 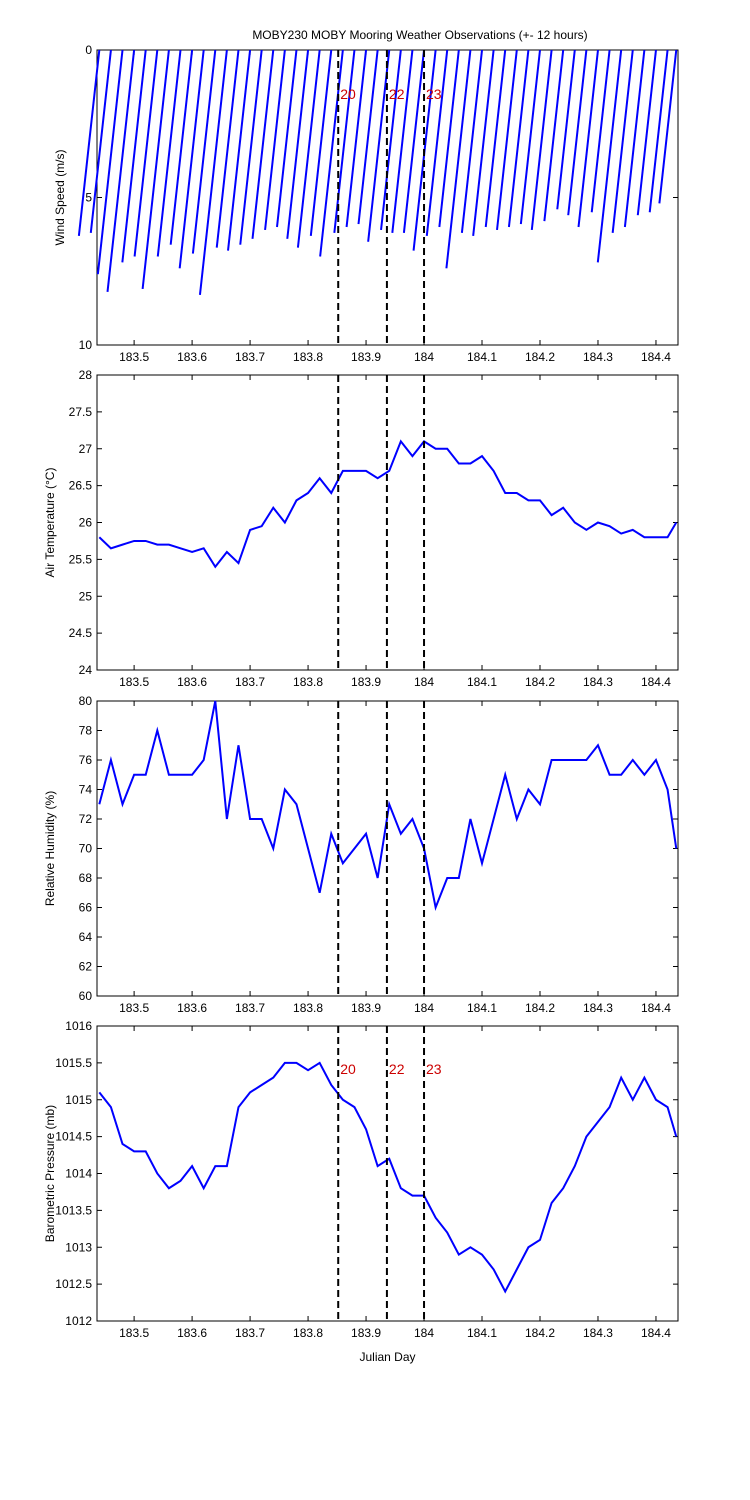 What do you see at coordinates (86, 523) in the screenshot?
I see `y-tick-label: 26` at bounding box center [86, 523].